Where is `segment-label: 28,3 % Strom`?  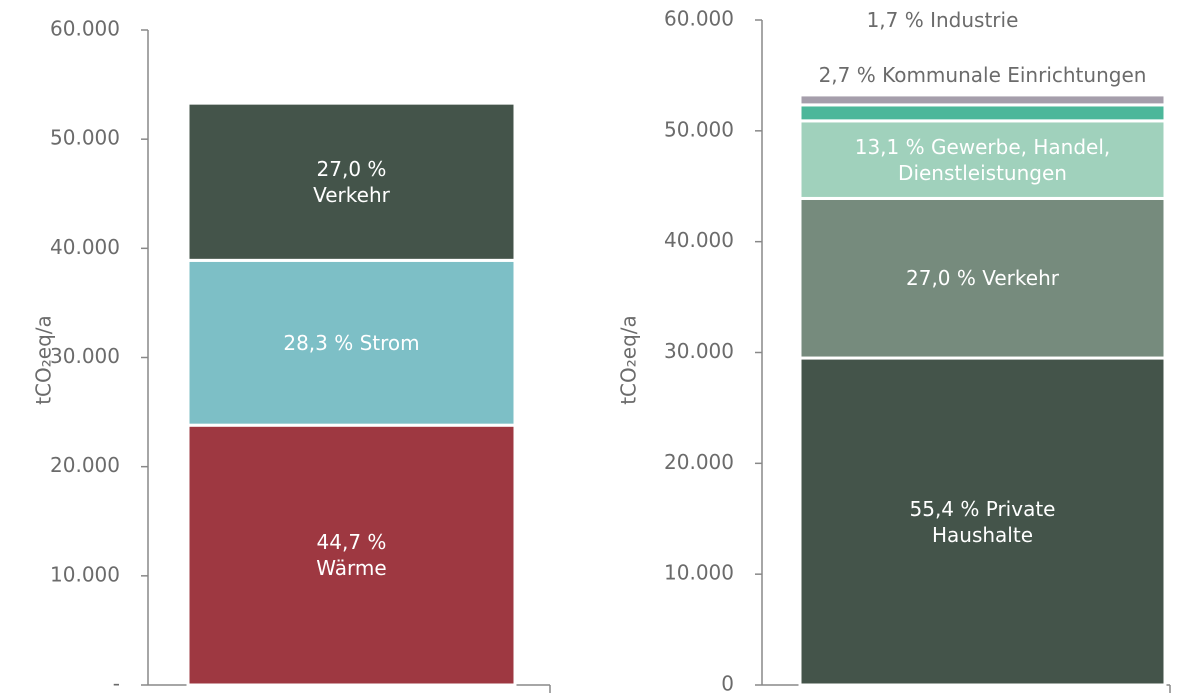
segment-label: 28,3 % Strom is located at coordinates (351, 342).